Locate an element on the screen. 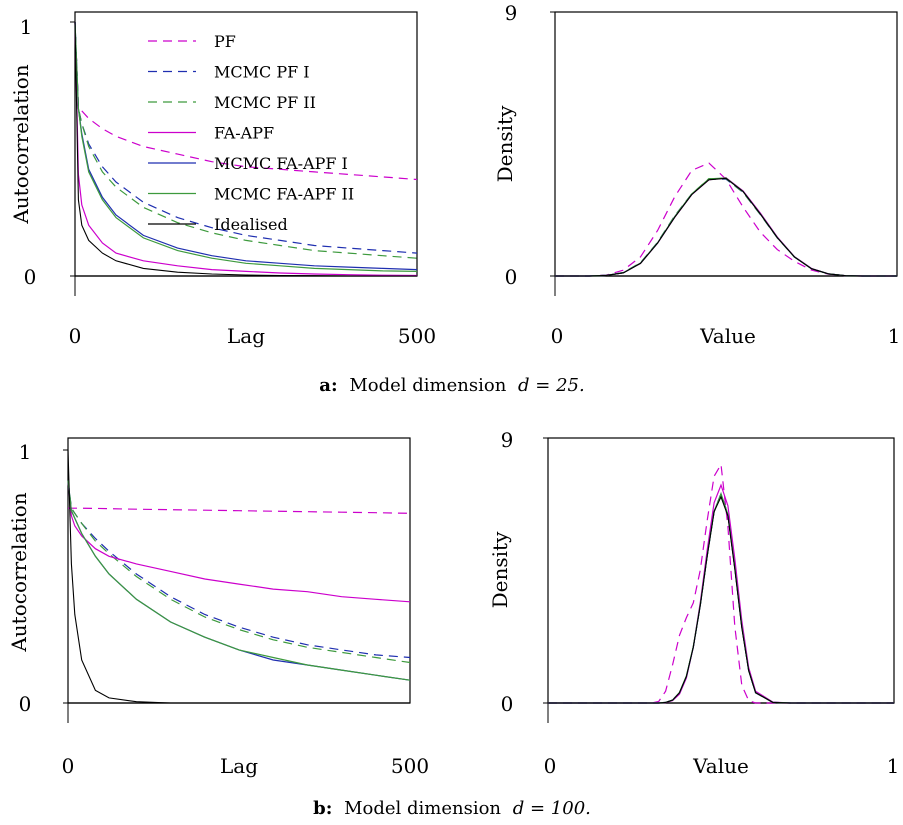 This screenshot has width=903, height=825. caption-a: a: Model dimension d = 25. is located at coordinates (451, 385).